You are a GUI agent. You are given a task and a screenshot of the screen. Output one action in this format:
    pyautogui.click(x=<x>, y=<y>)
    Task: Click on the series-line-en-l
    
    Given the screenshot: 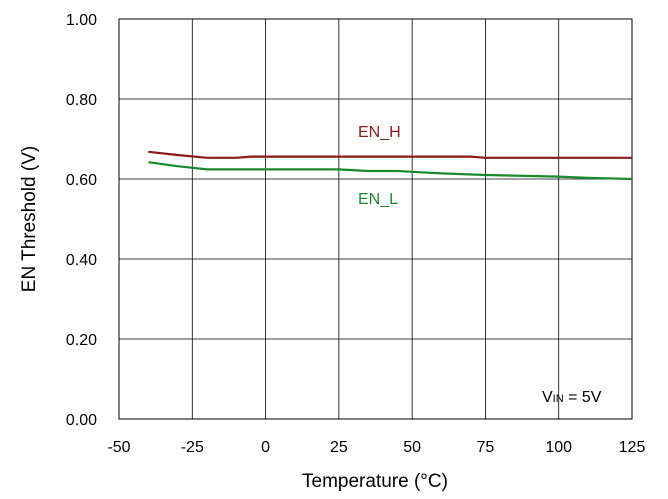 What is the action you would take?
    pyautogui.click(x=390, y=171)
    